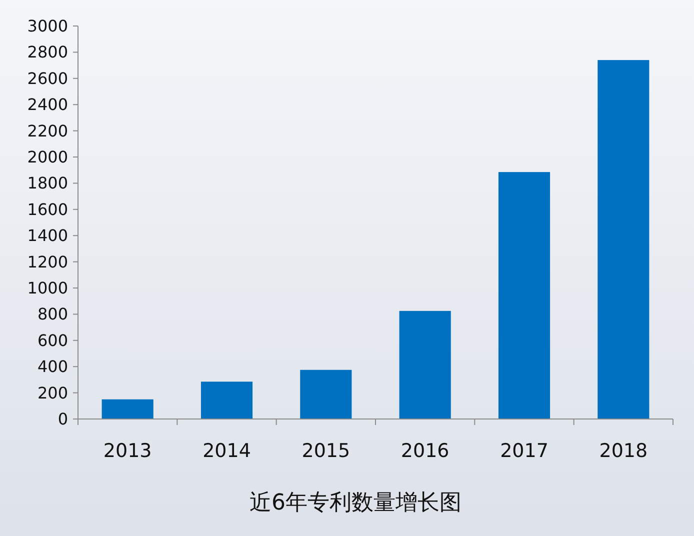  I want to click on y-tick-label: 1800, so click(47, 183).